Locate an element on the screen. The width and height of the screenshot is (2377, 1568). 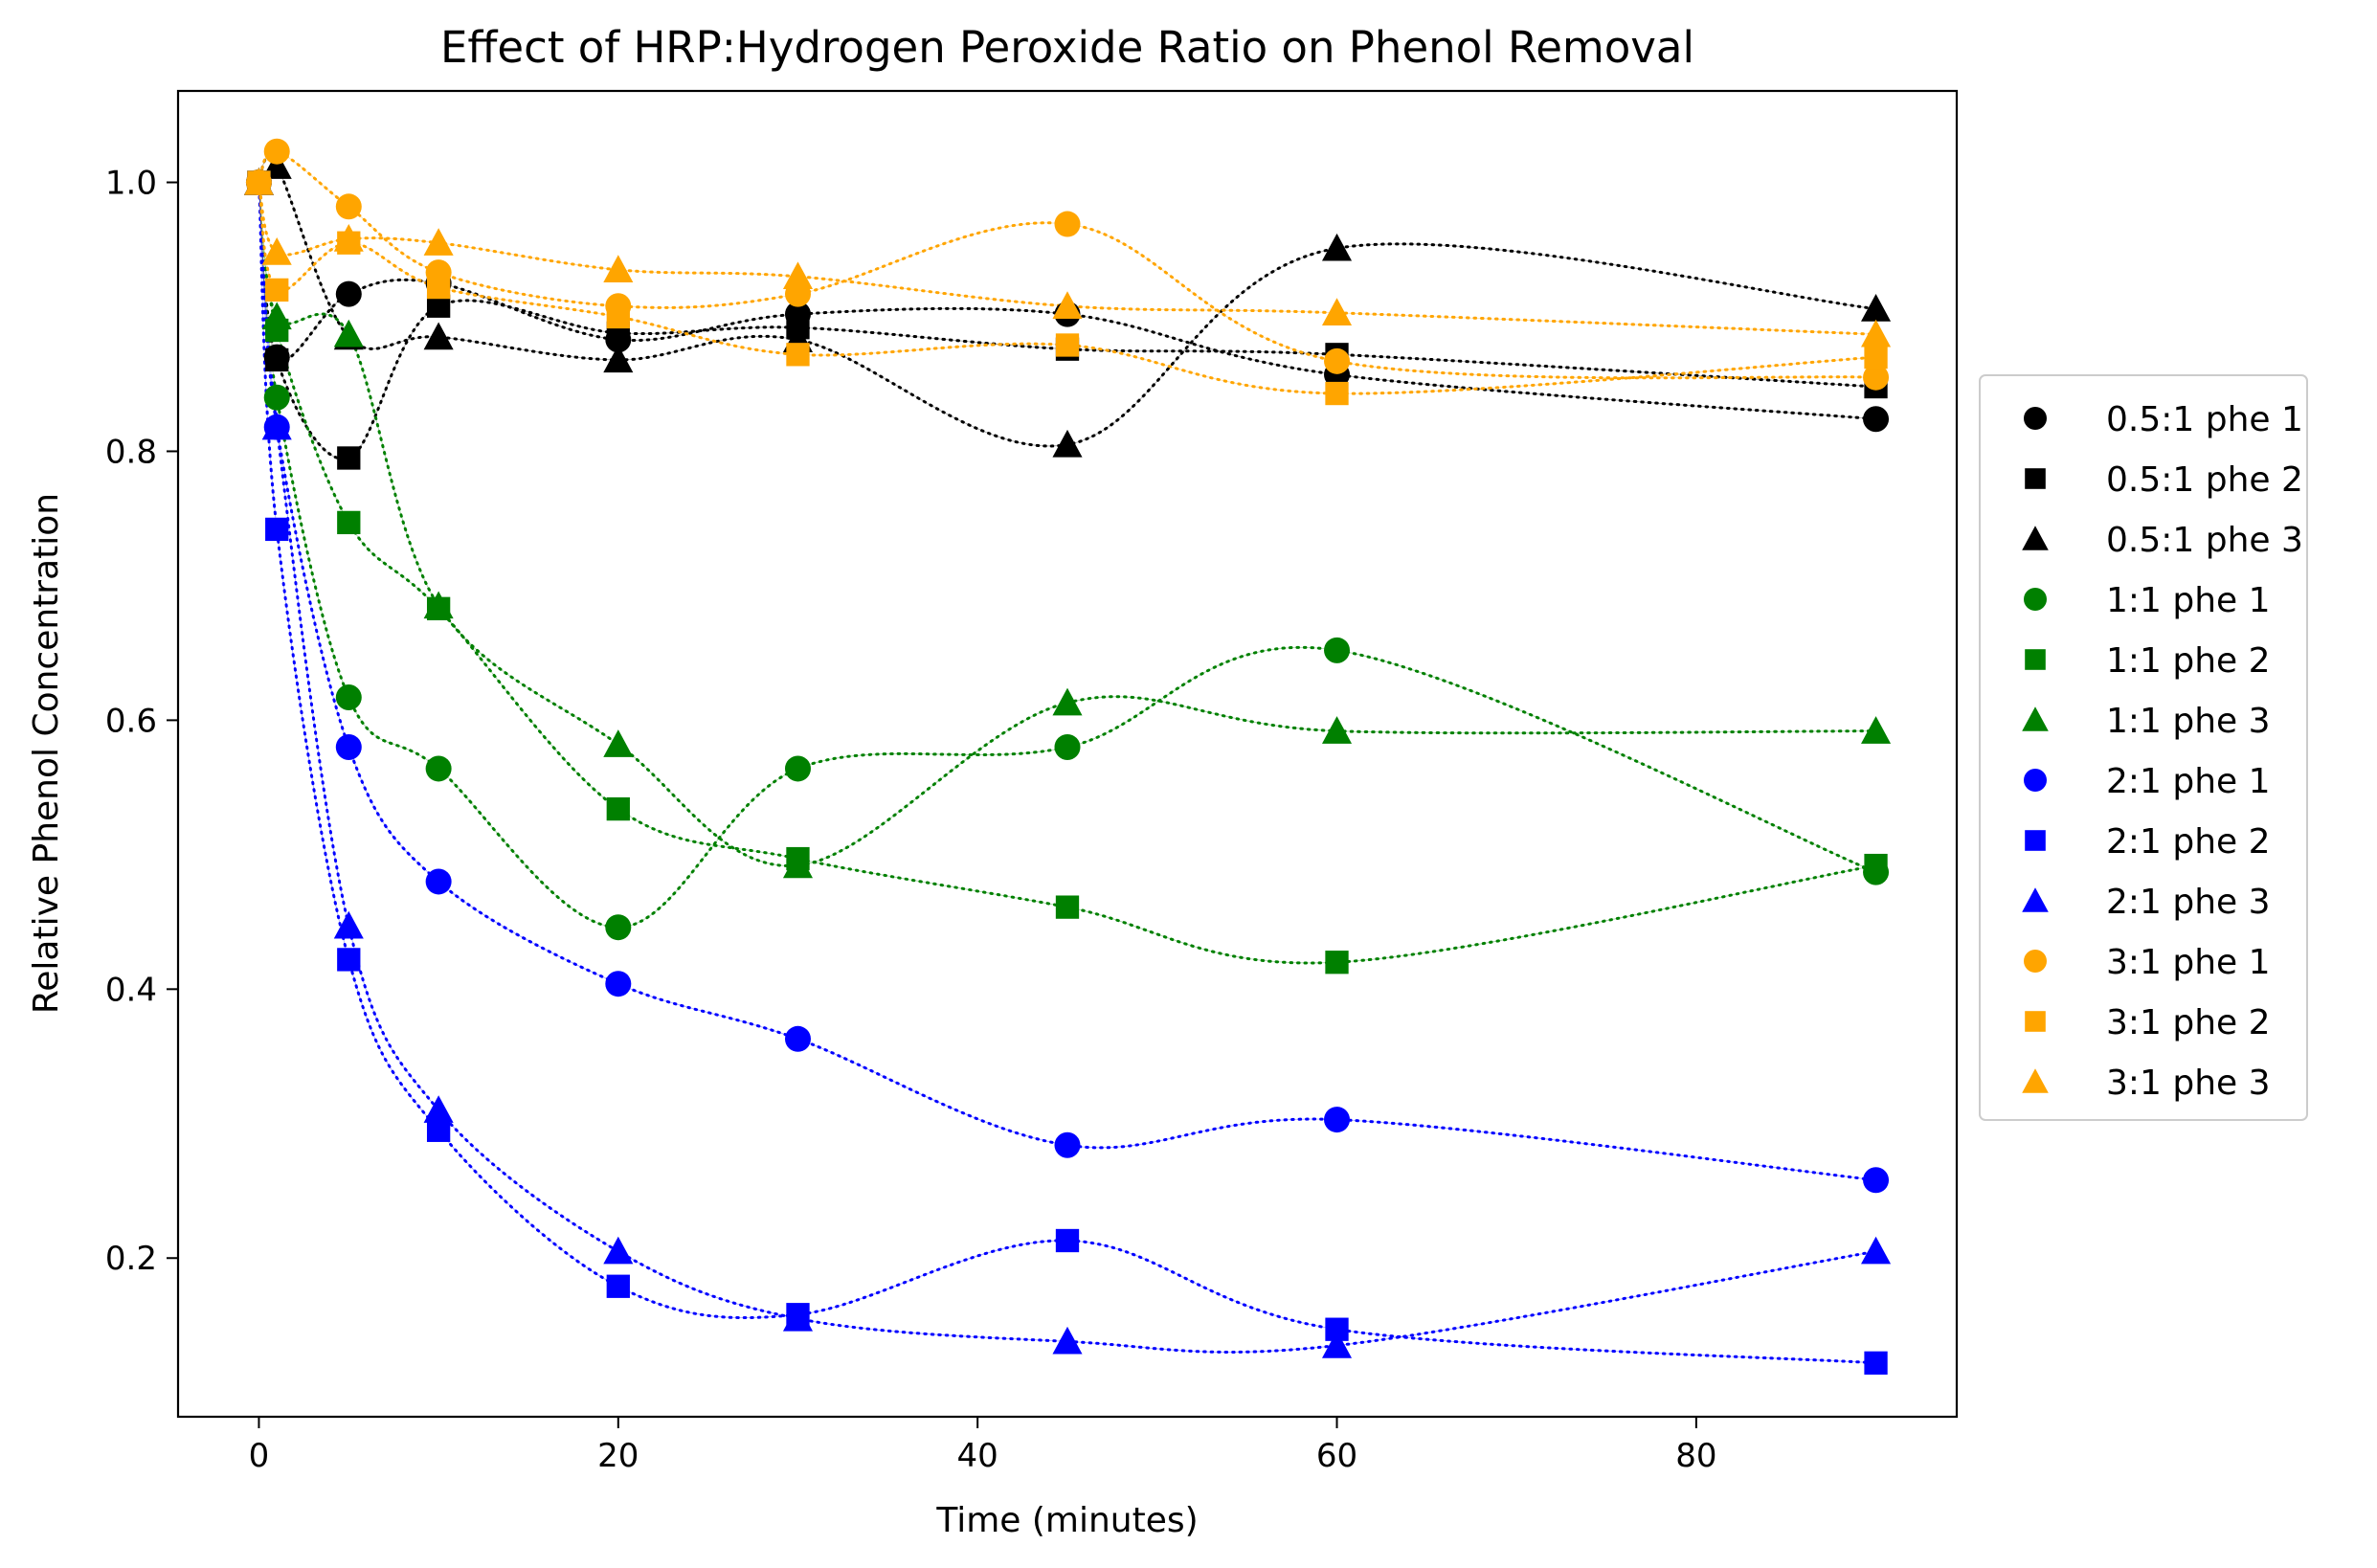
legend-label: 1:1 phe 3 is located at coordinates (2188, 721).